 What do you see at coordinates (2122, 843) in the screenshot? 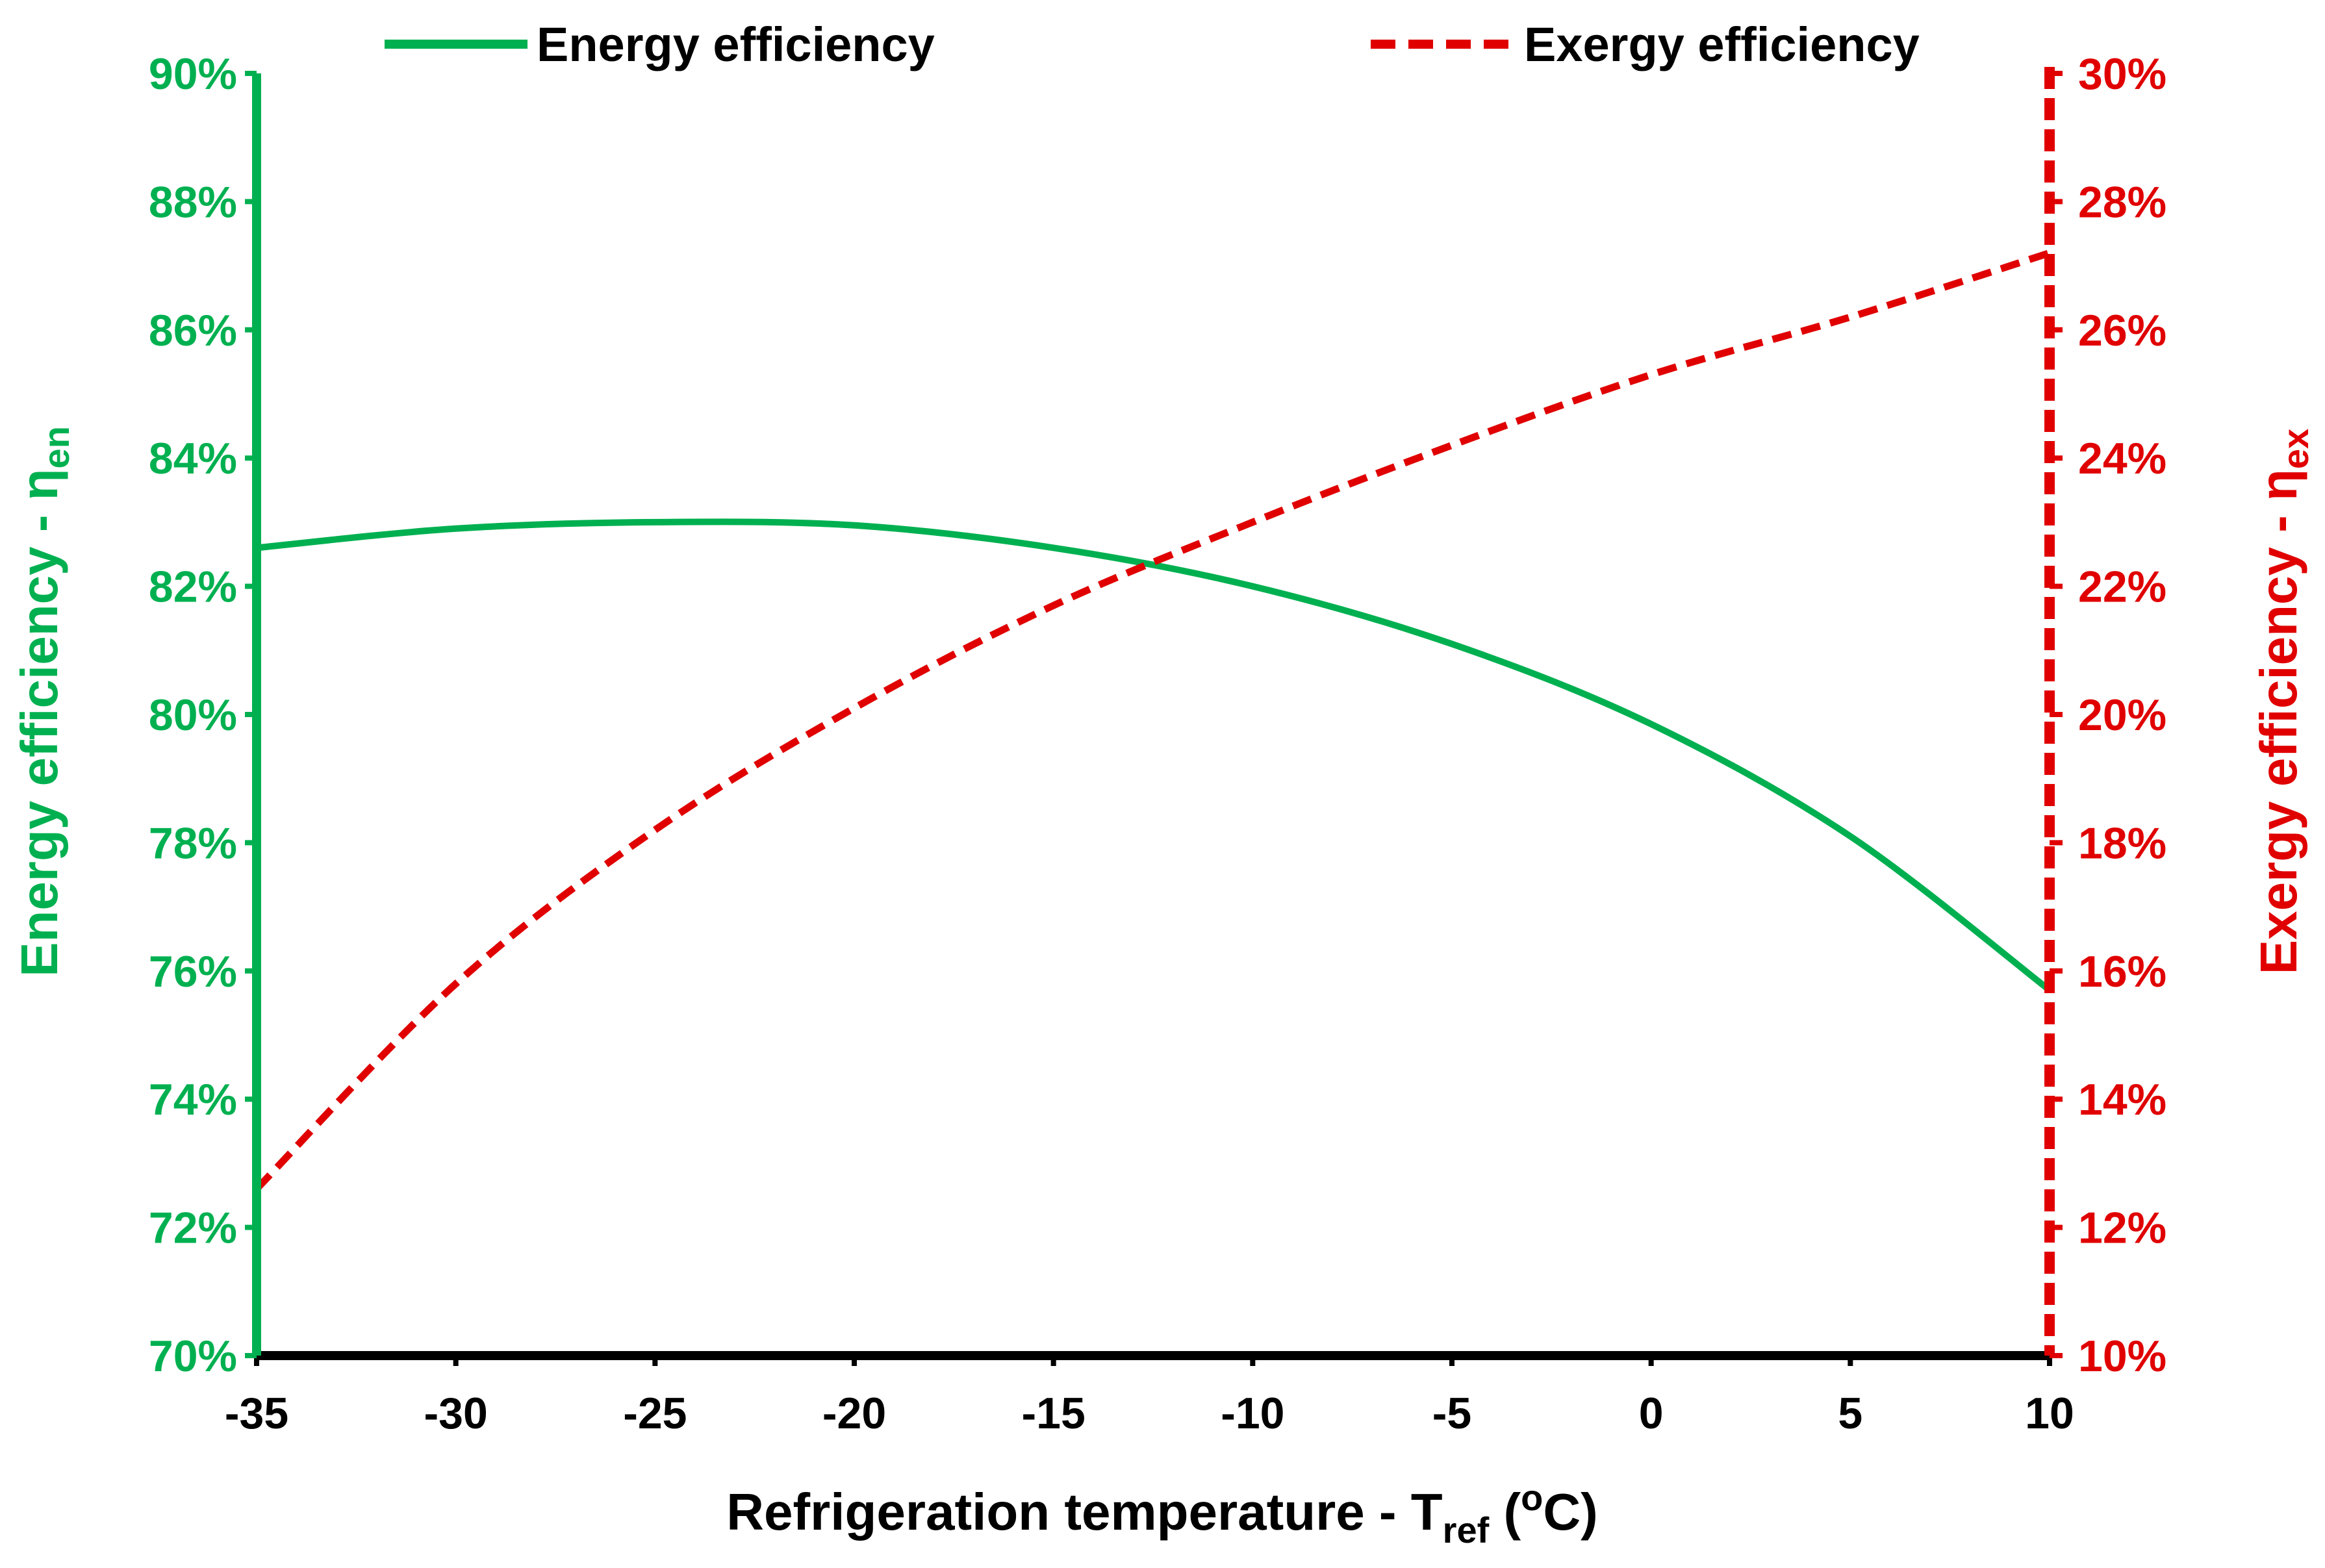
I see `right-y-tick-label: 18%` at bounding box center [2122, 843].